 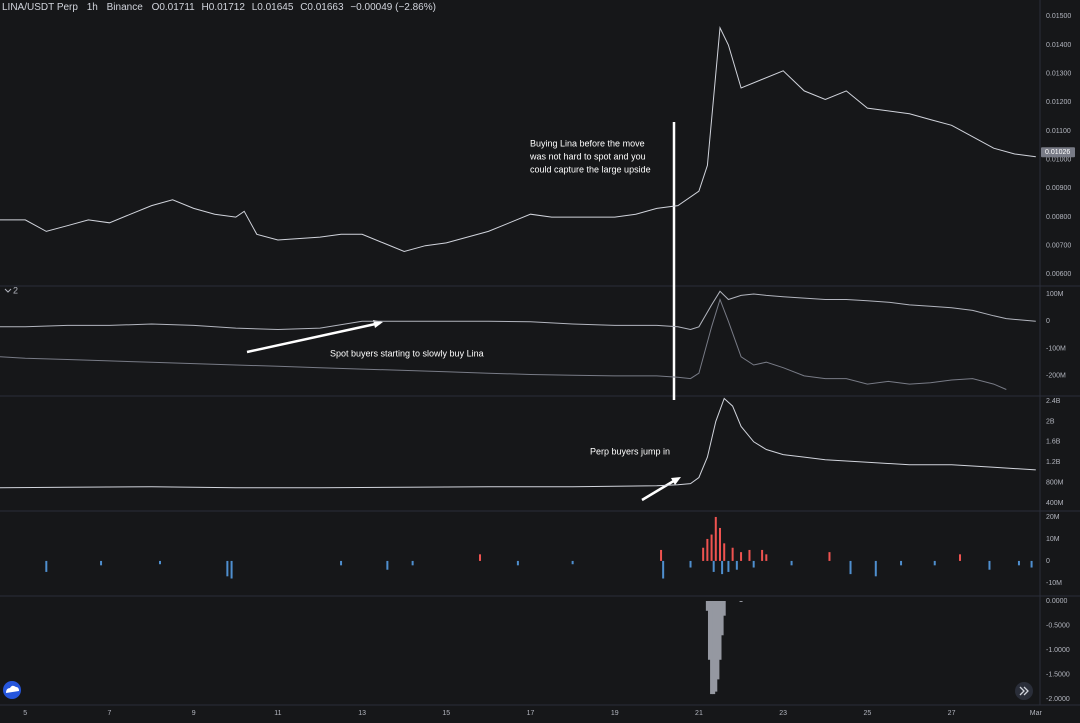 What do you see at coordinates (783, 713) in the screenshot?
I see `x-tick-label: 23` at bounding box center [783, 713].